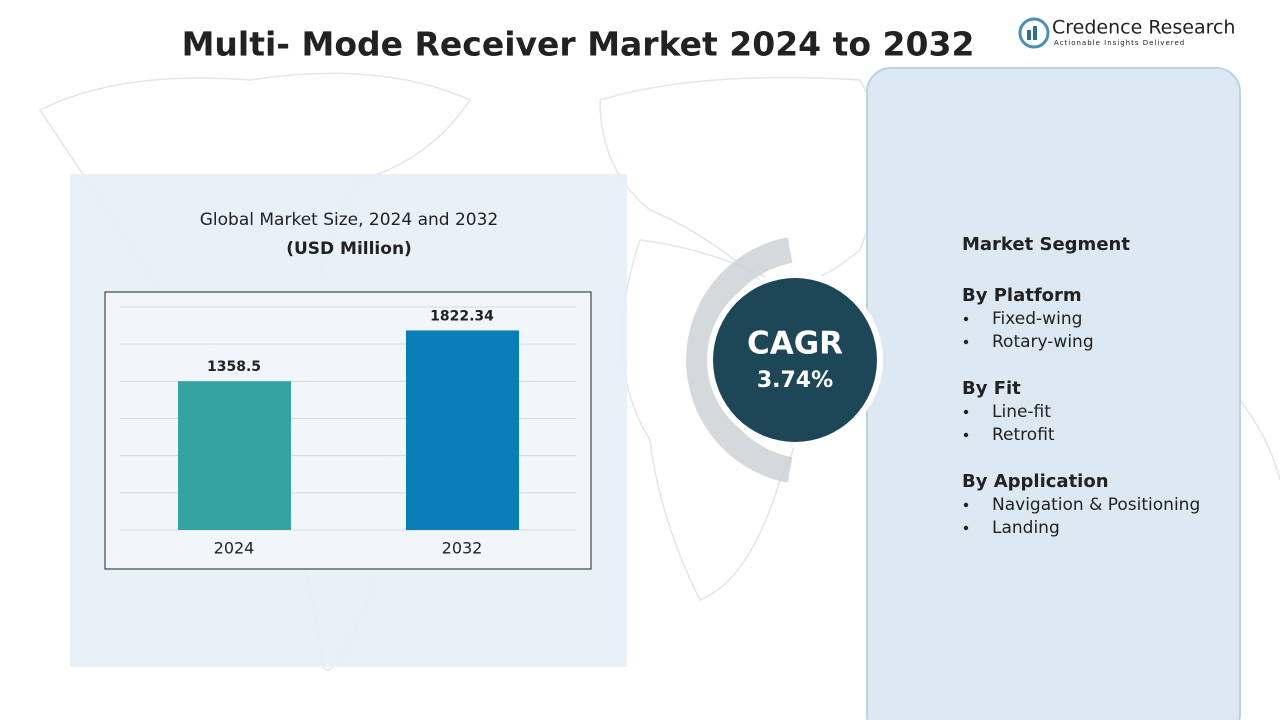 The height and width of the screenshot is (720, 1280). I want to click on cagr-label: CAGR, so click(795, 344).